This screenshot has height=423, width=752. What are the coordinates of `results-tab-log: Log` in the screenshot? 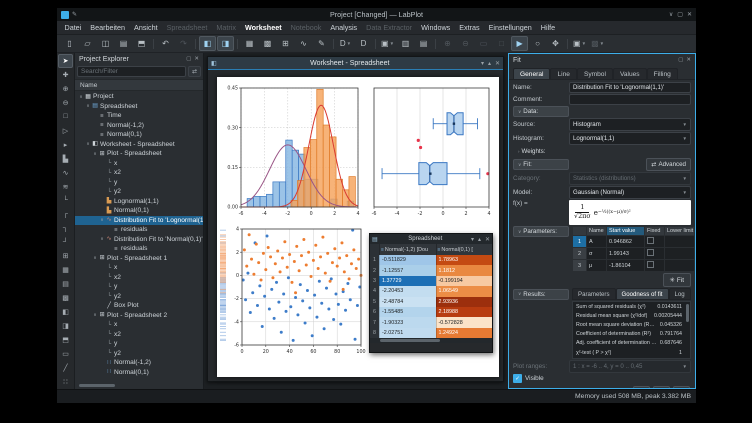 It's located at (679, 294).